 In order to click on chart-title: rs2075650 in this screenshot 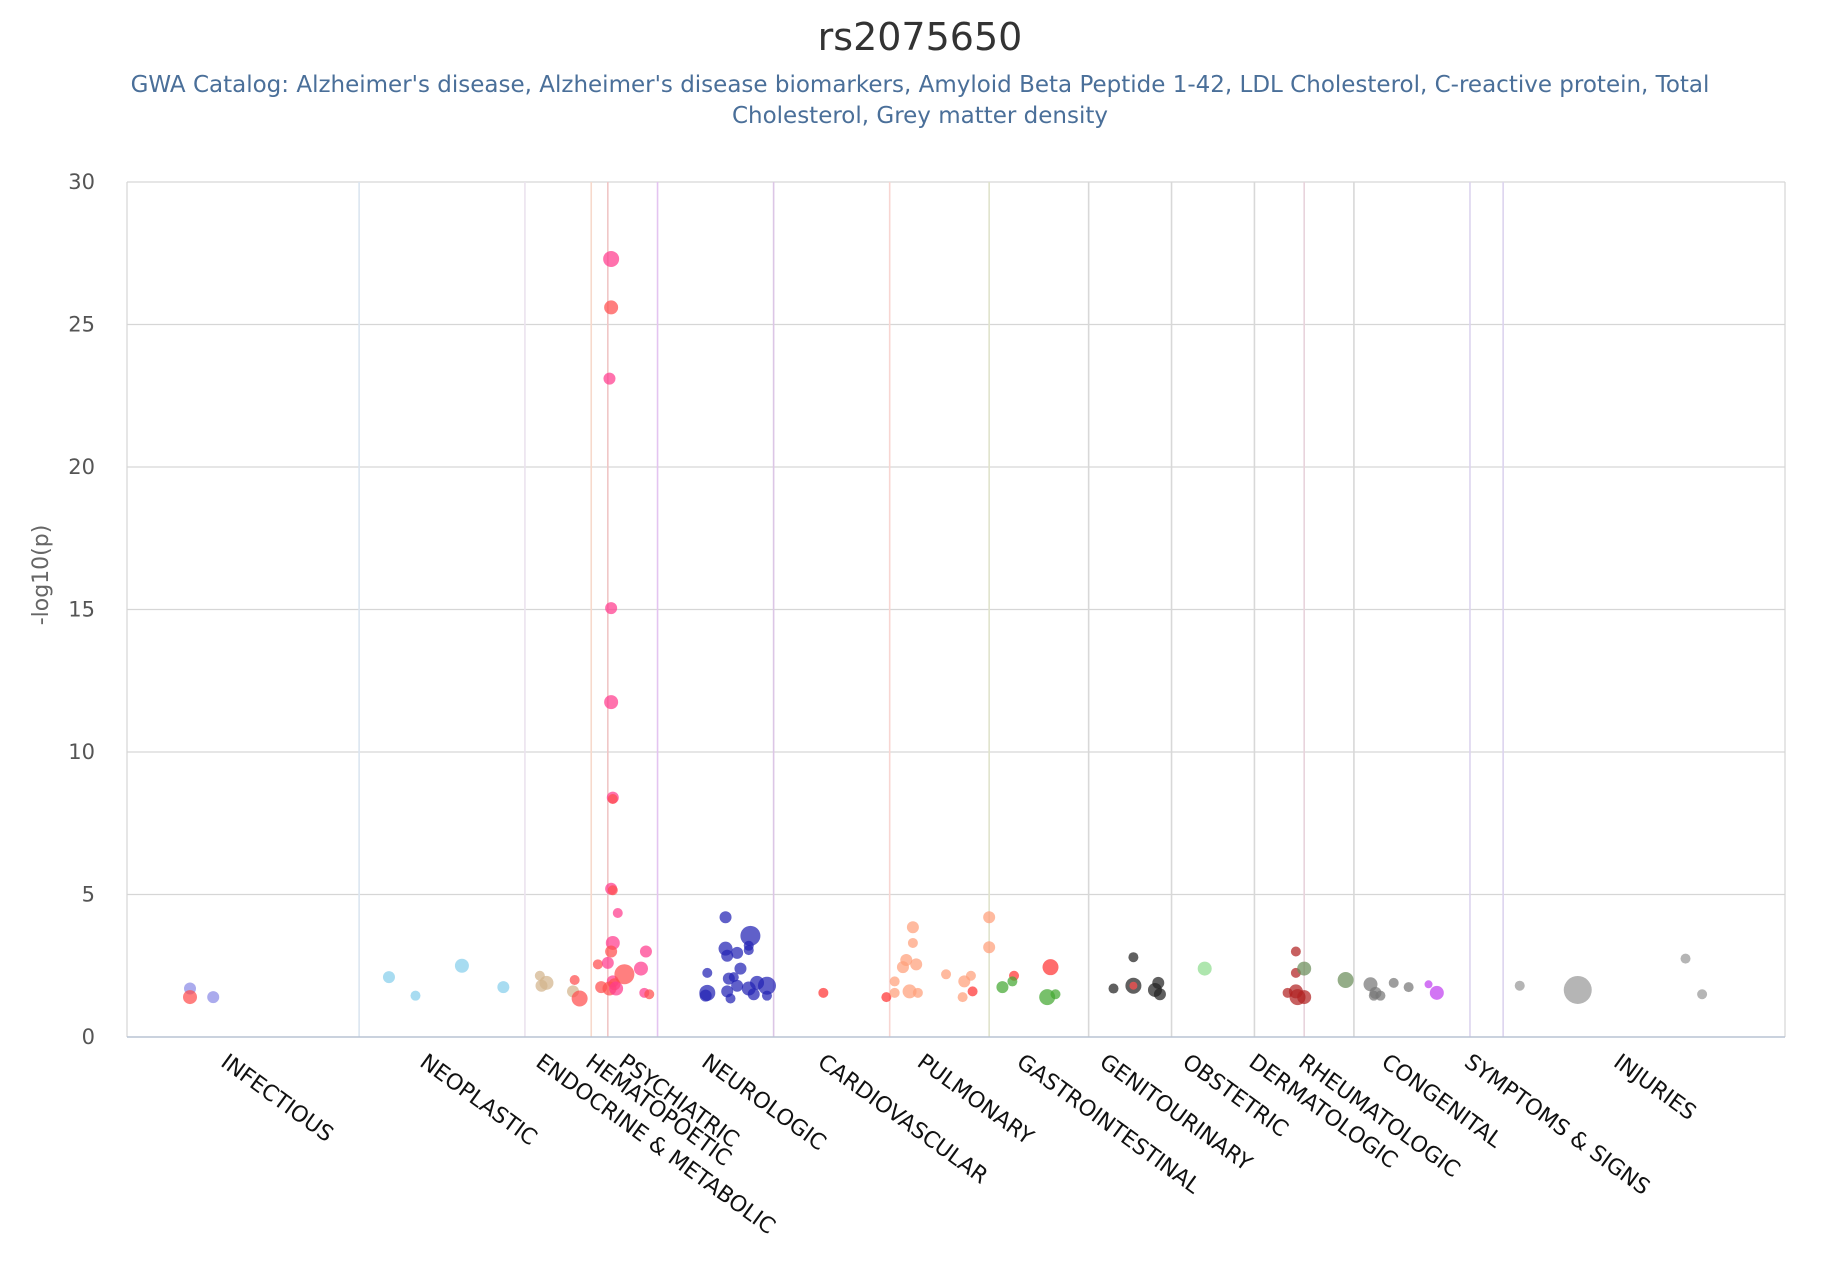, I will do `click(920, 37)`.